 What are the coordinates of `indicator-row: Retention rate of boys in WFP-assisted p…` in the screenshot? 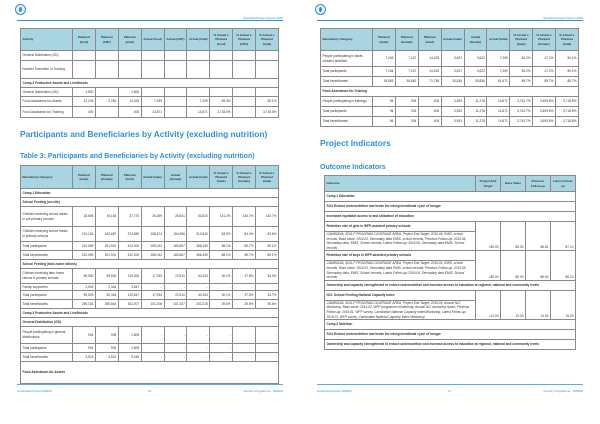 It's located at (450, 265).